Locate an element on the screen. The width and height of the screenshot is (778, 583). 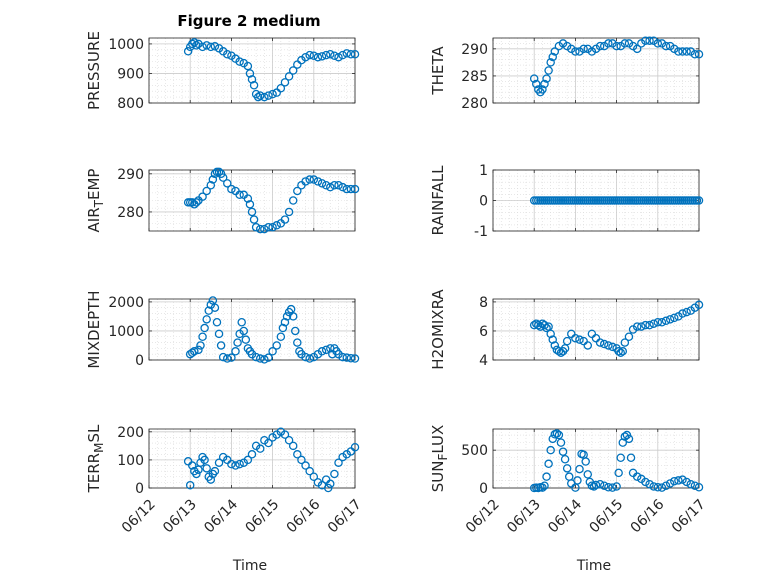
y-axis-label: MIXDEPTH is located at coordinates (94, 329).